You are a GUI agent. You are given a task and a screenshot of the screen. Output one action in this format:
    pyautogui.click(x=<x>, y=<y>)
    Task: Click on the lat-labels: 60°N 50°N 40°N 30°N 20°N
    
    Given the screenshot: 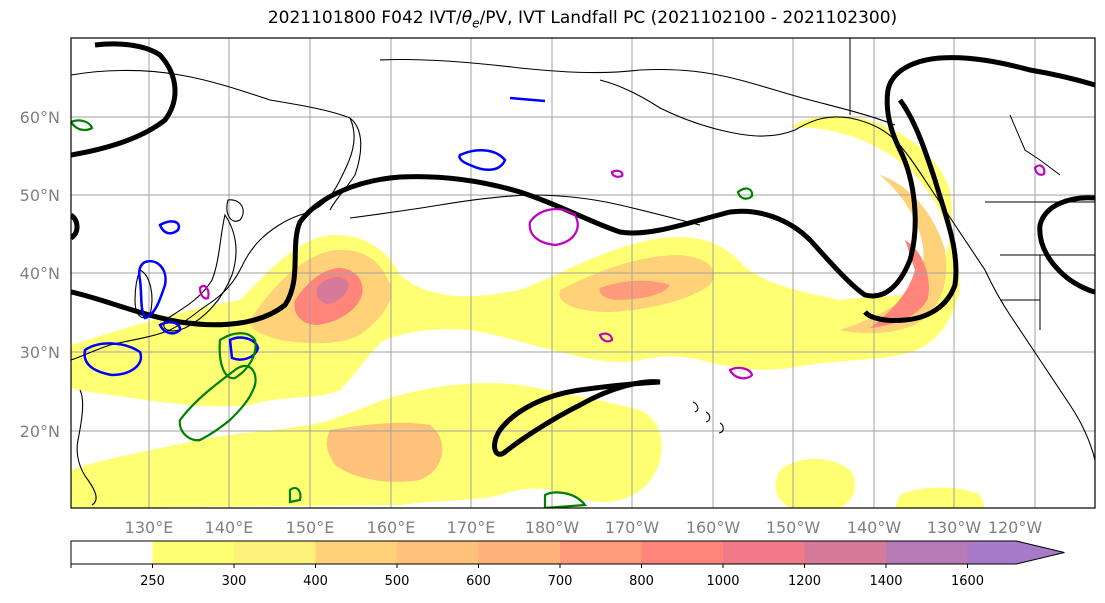 What is the action you would take?
    pyautogui.click(x=40, y=274)
    